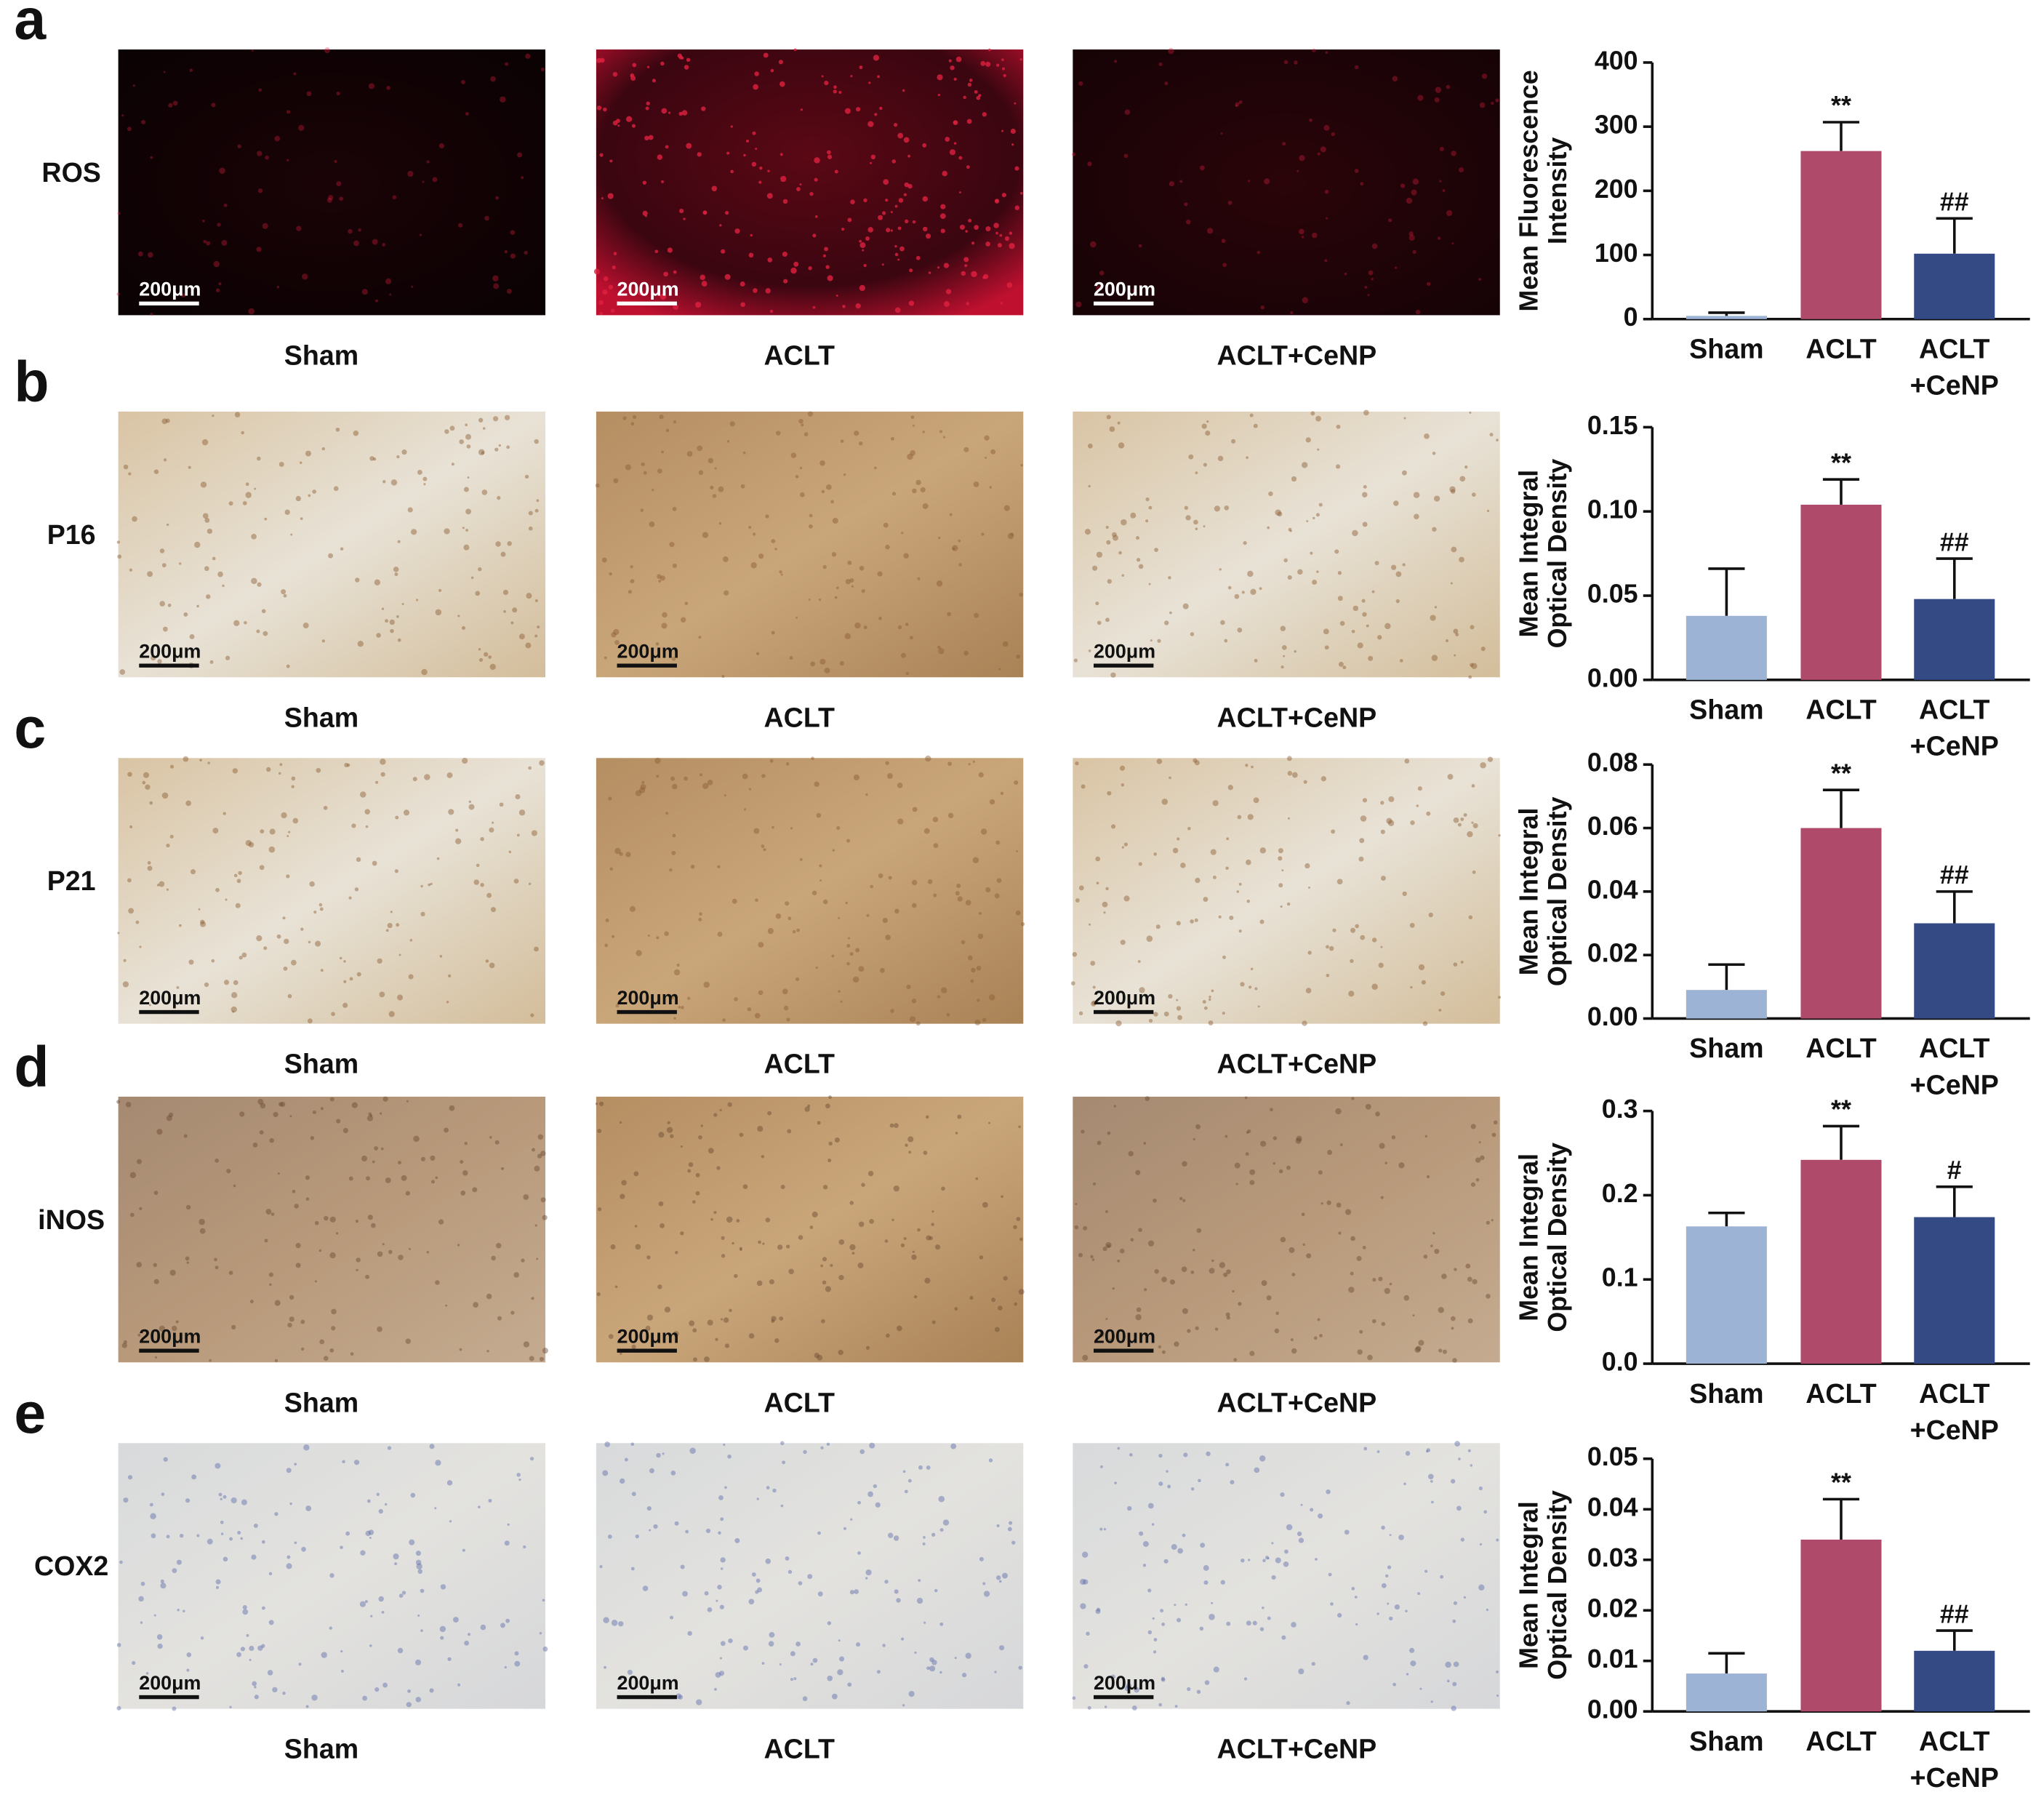 The width and height of the screenshot is (2044, 1800). What do you see at coordinates (1124, 1683) in the screenshot?
I see `scale-bar-label: 200μm` at bounding box center [1124, 1683].